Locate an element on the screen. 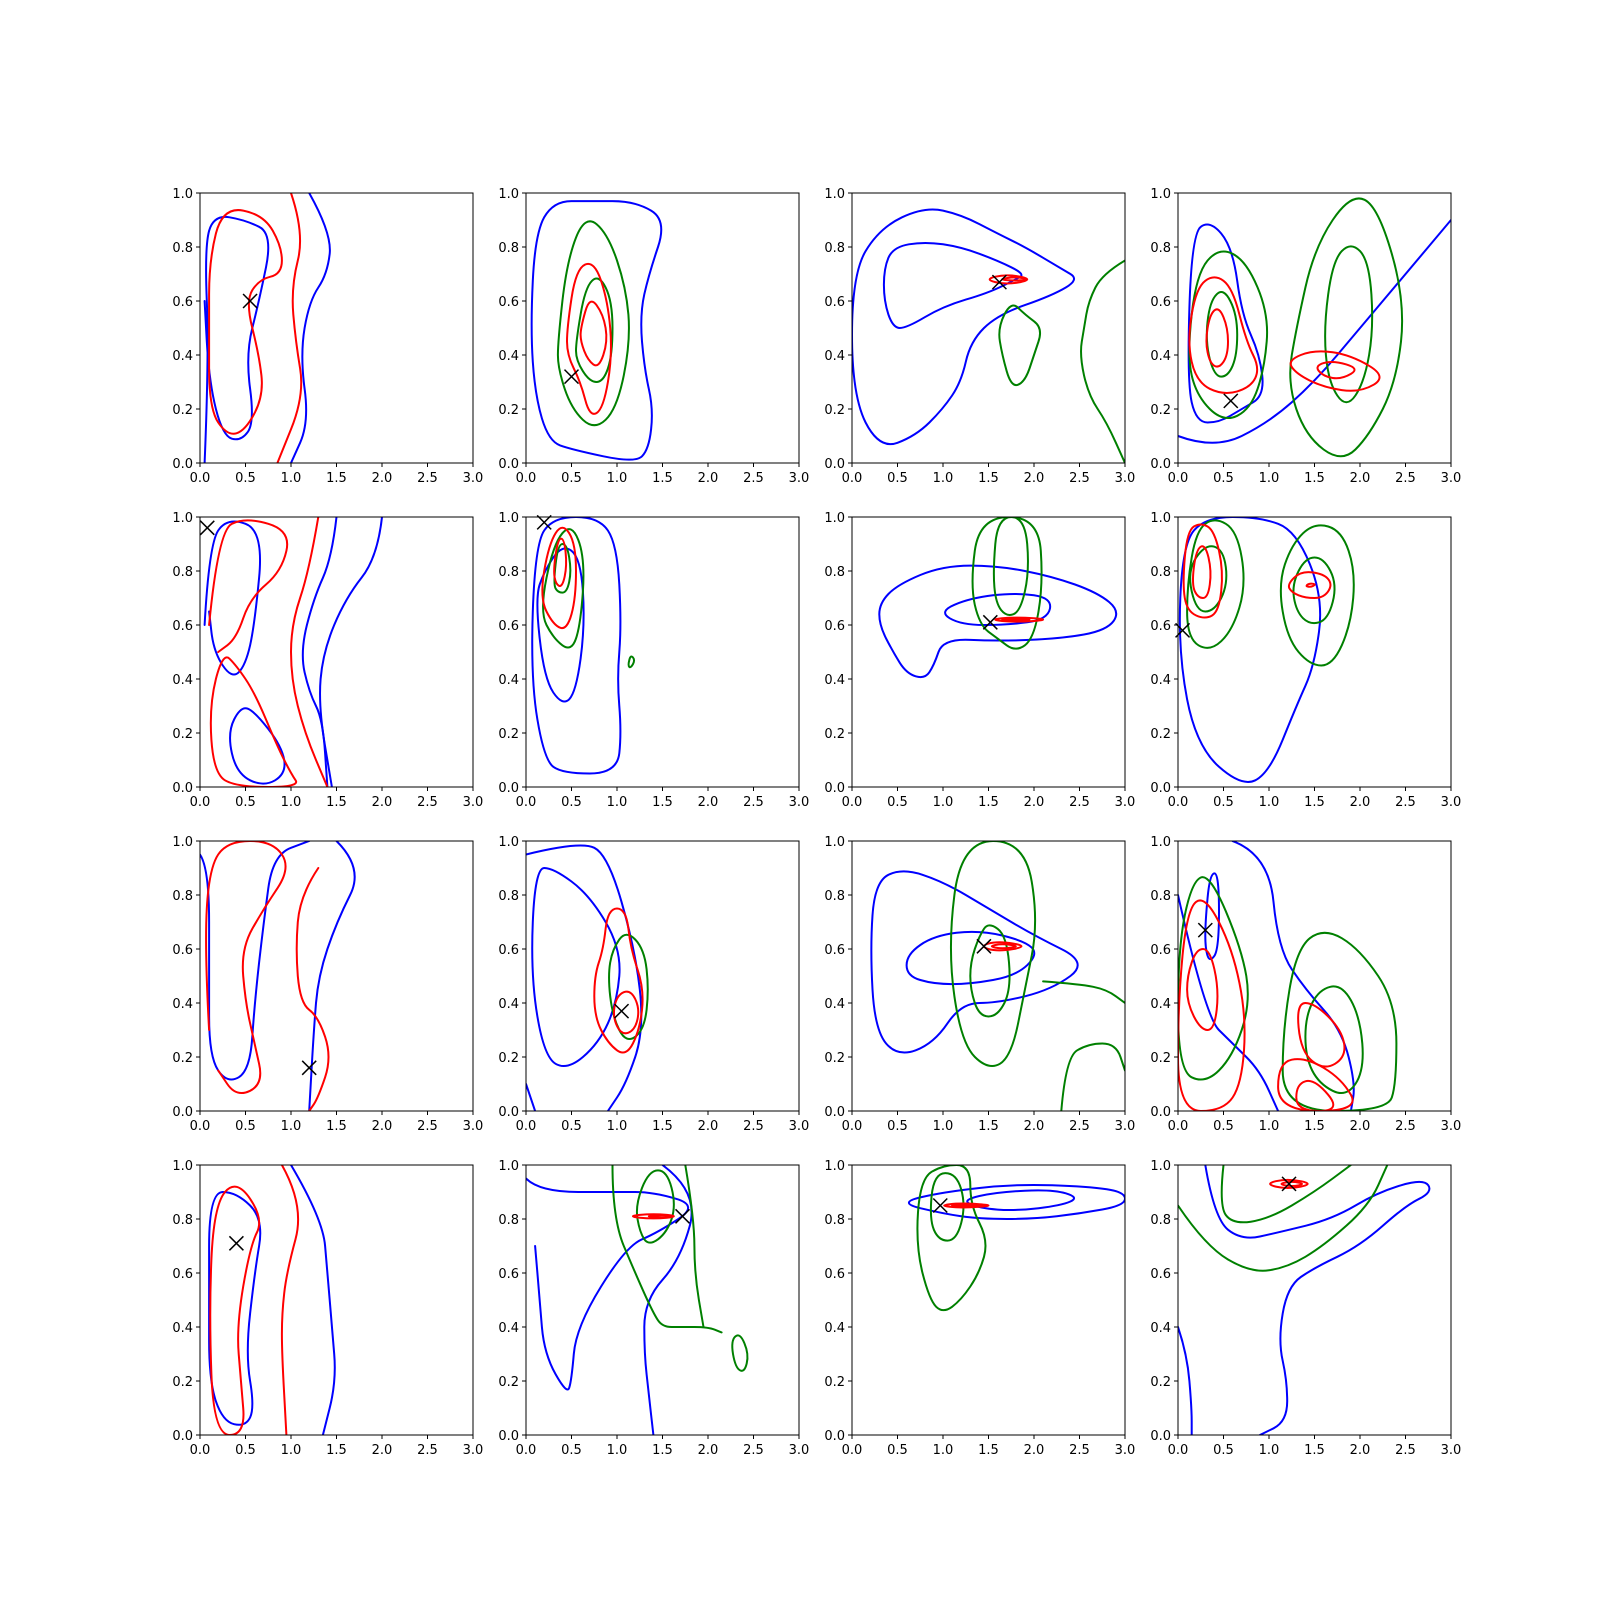  subplot-9: 0.0 0.5 1.0 1.5 2.0 2.5 3.0 0.0 0.2 0.4 0.6 0.8 1.0 is located at coordinates (327, 984).